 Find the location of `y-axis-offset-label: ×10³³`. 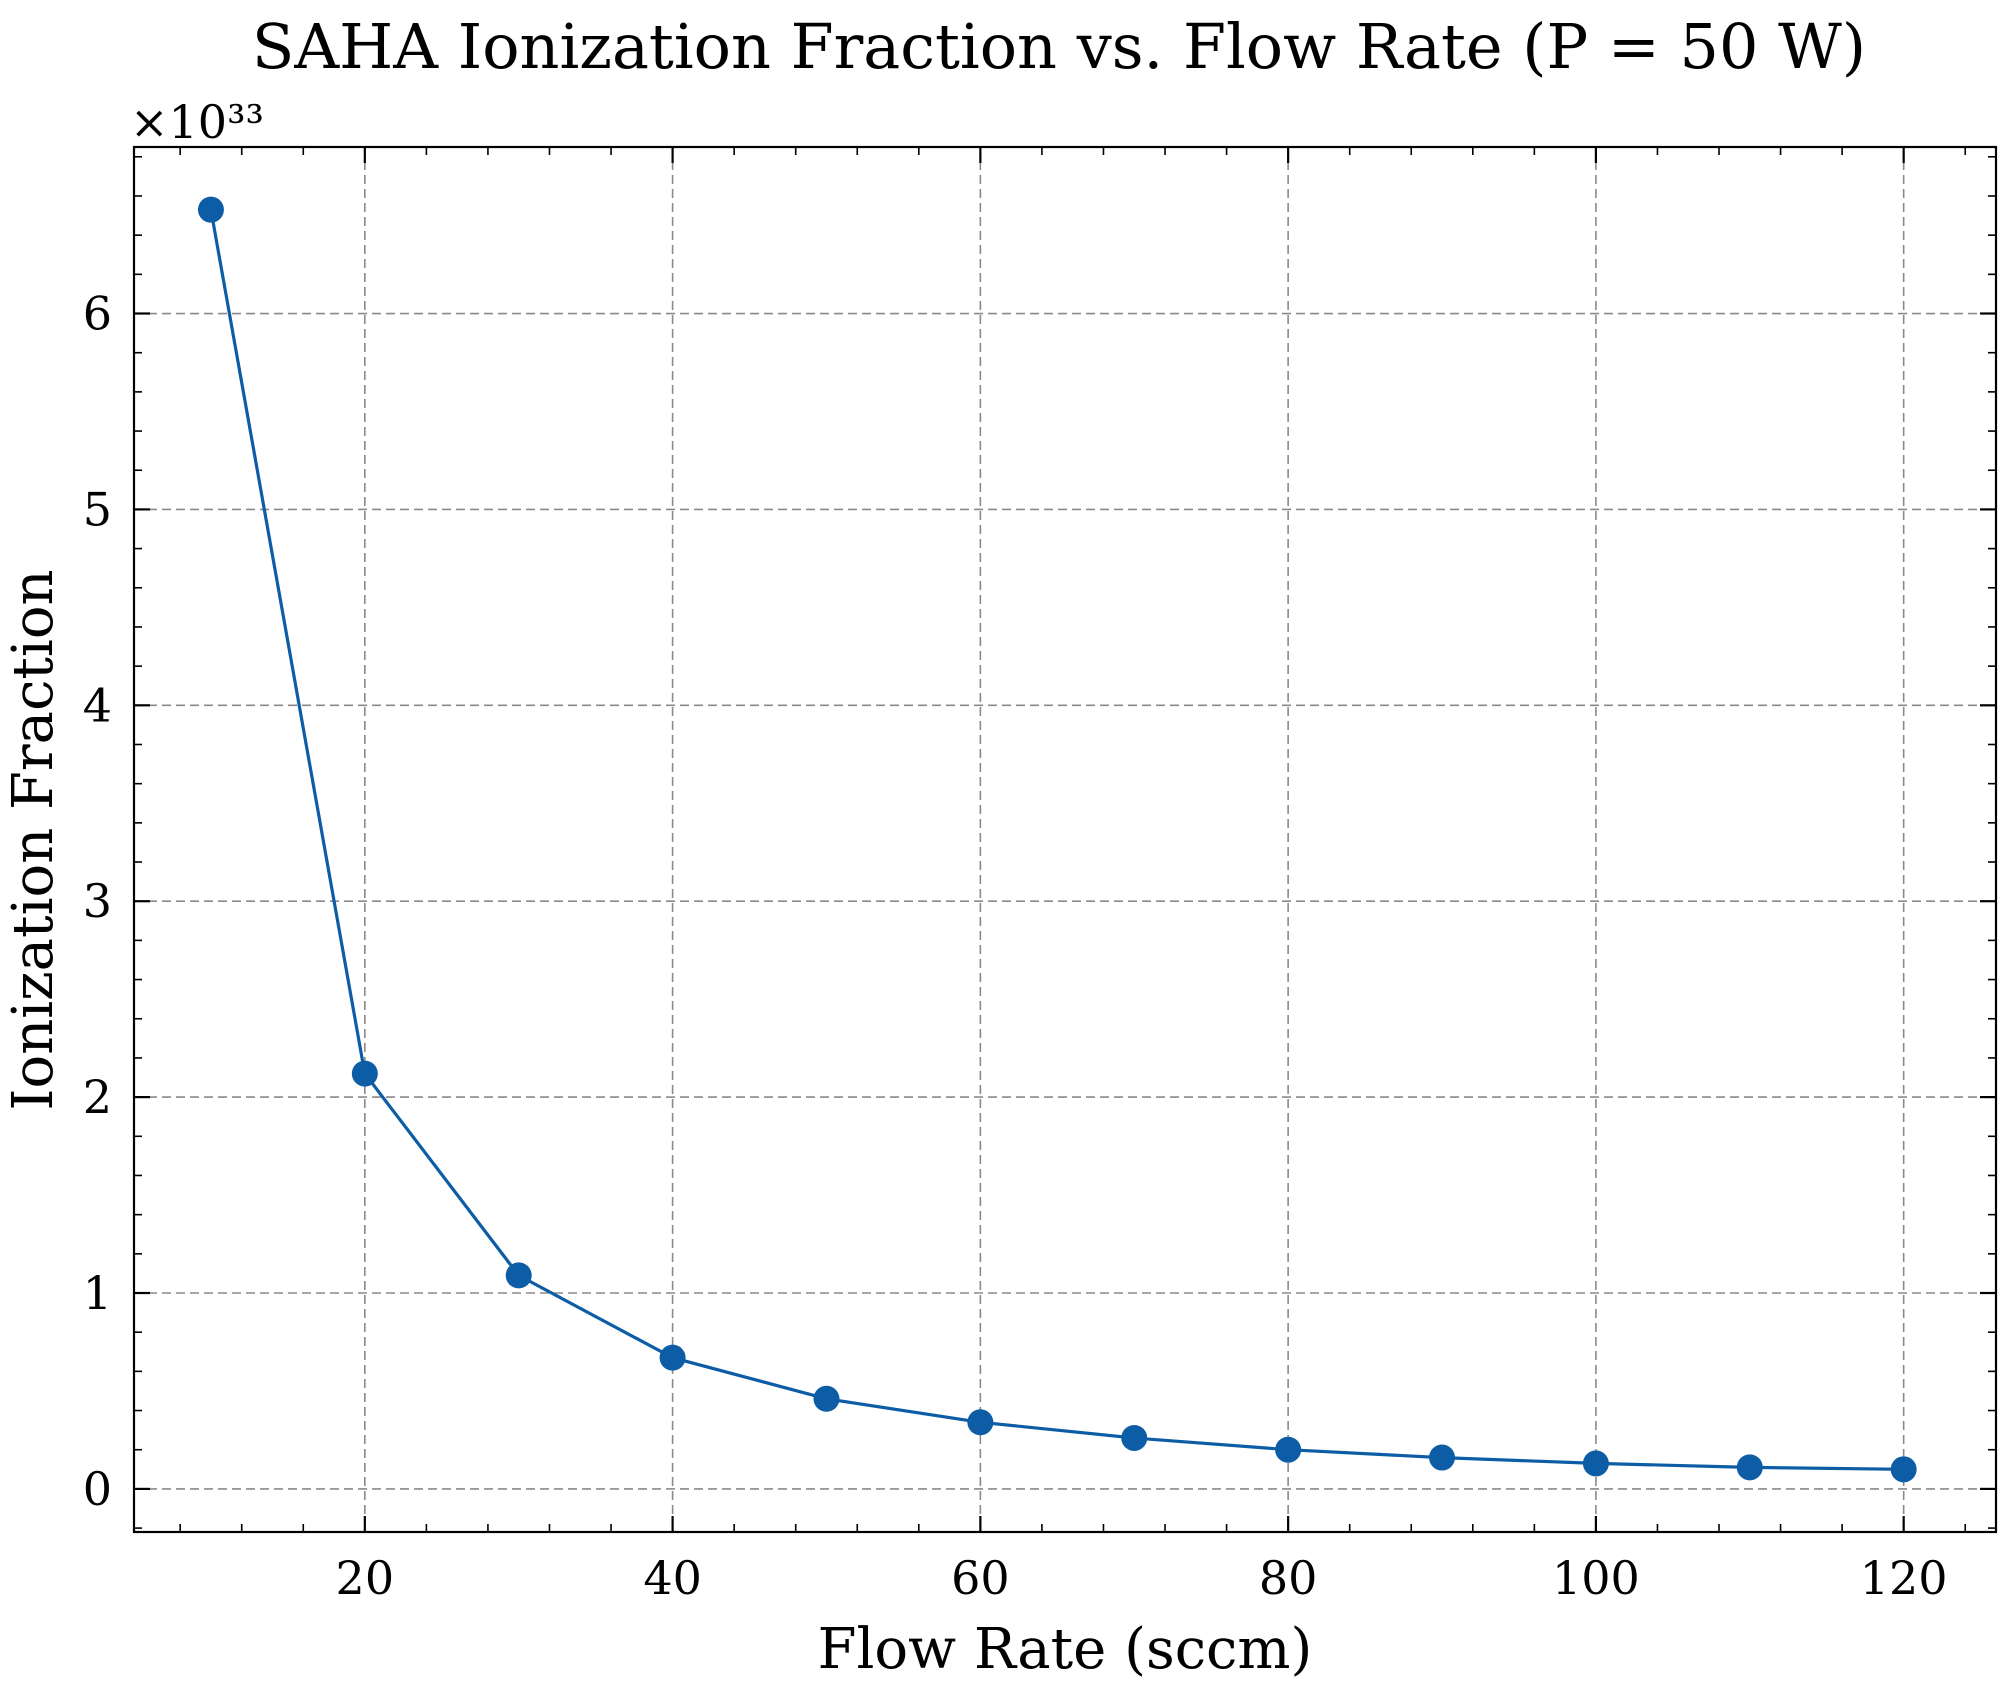

y-axis-offset-label: ×10³³ is located at coordinates (197, 122).